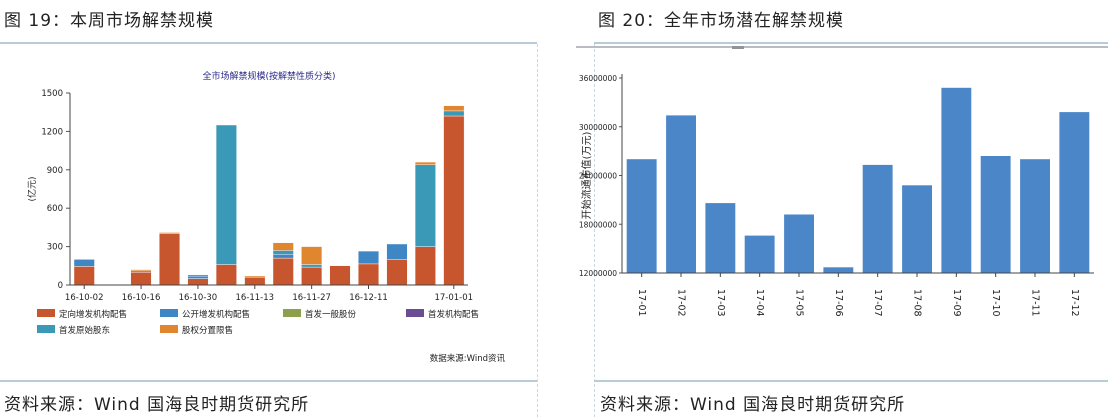  What do you see at coordinates (917, 303) in the screenshot?
I see `x-tick-label-17-08: 17-08` at bounding box center [917, 303].